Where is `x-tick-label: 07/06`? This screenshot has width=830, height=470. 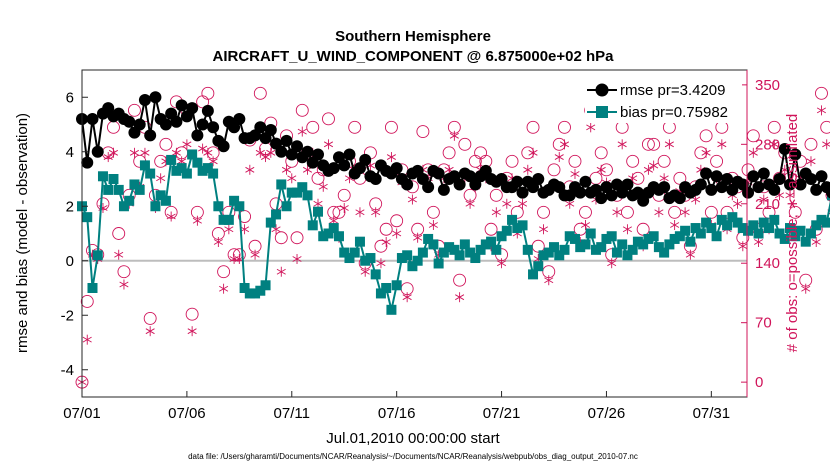
x-tick-label: 07/06 is located at coordinates (187, 413).